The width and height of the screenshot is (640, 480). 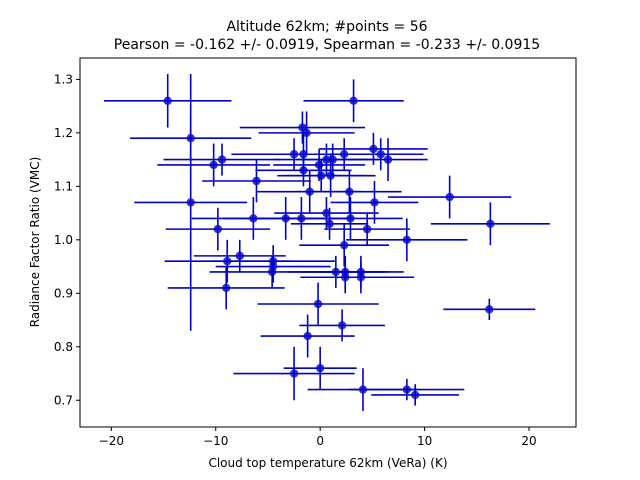 What do you see at coordinates (63, 400) in the screenshot?
I see `y-tick-label: 0.7` at bounding box center [63, 400].